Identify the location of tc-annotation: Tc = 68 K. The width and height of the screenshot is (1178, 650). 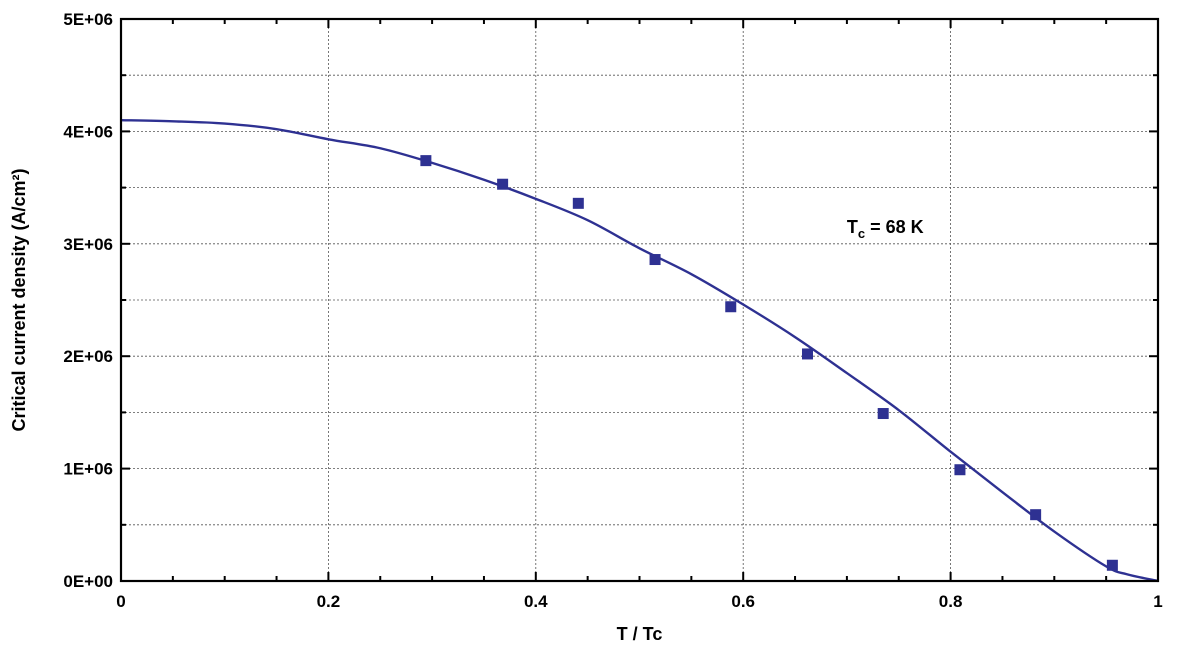
(885, 229).